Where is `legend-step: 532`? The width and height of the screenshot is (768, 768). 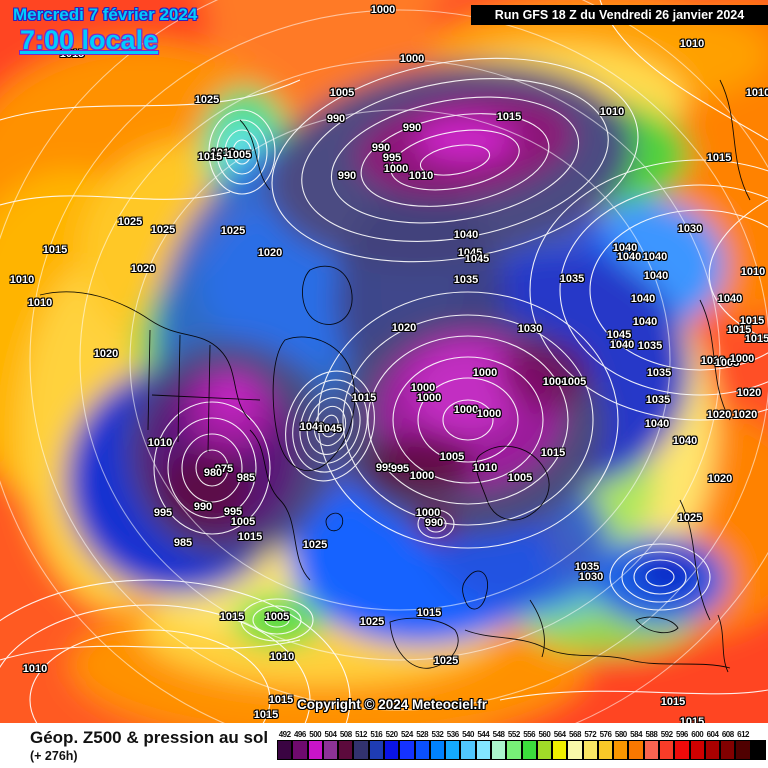 legend-step: 532 is located at coordinates (437, 745).